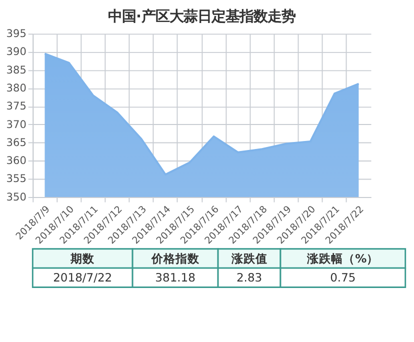 The height and width of the screenshot is (342, 414). I want to click on text: 381.18, so click(175, 277).